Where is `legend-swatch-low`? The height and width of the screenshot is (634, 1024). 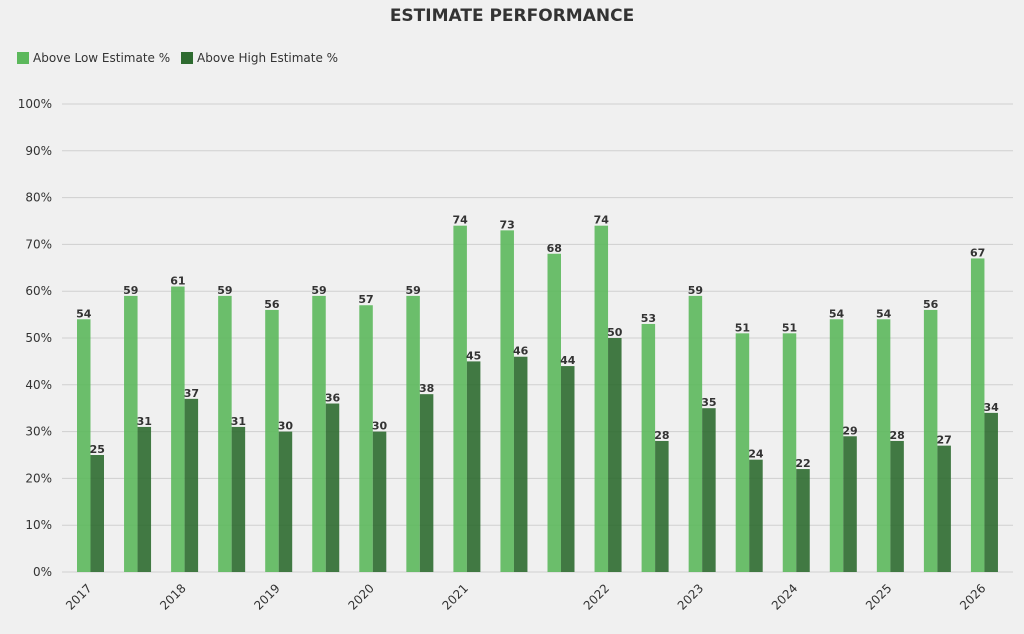 legend-swatch-low is located at coordinates (23, 58).